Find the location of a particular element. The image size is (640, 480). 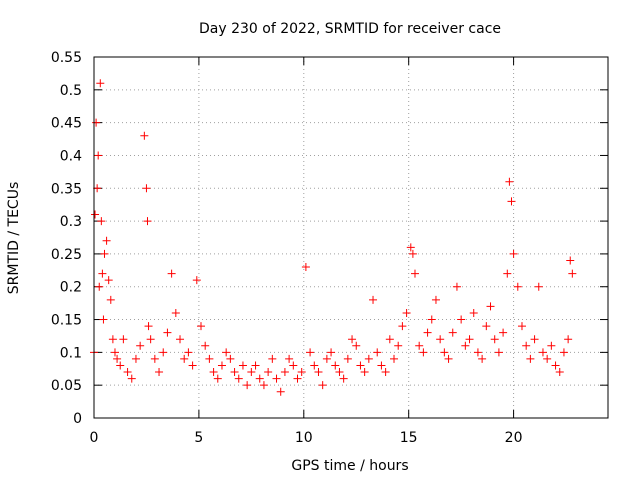

y-tick-label: 0 is located at coordinates (77, 419).